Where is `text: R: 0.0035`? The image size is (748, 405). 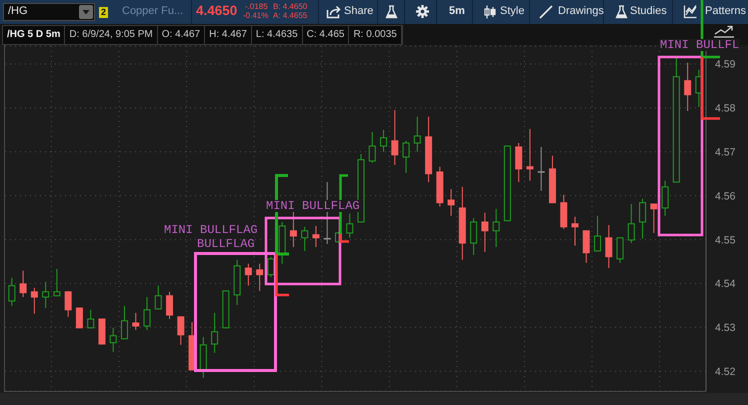
text: R: 0.0035 is located at coordinates (375, 34).